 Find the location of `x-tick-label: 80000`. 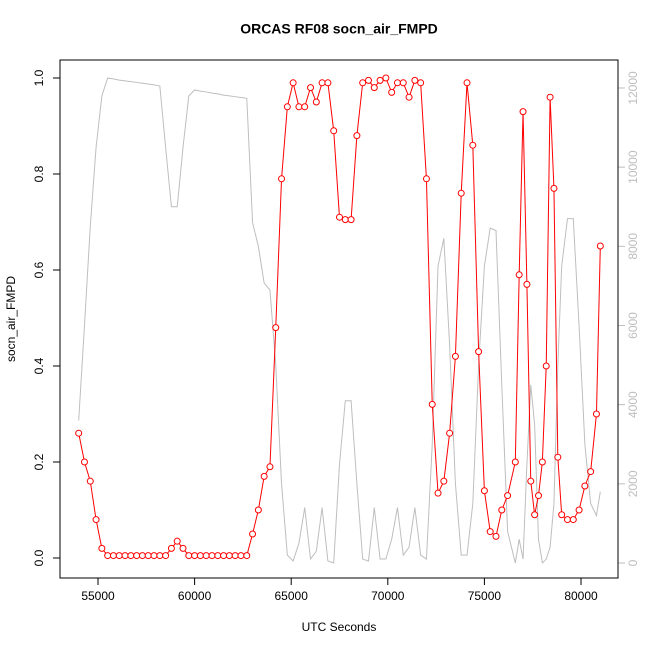

x-tick-label: 80000 is located at coordinates (581, 596).